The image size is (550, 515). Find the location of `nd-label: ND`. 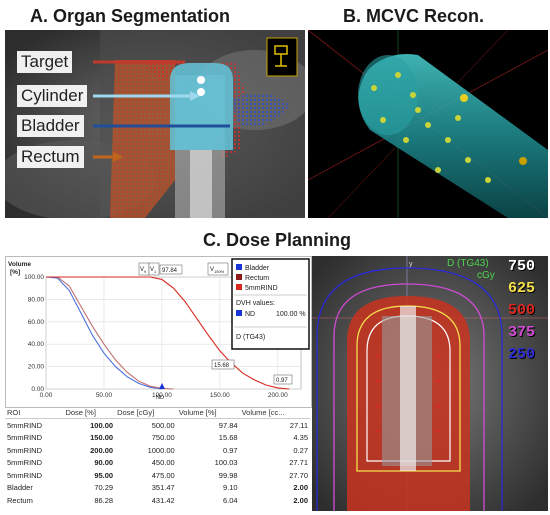

nd-label: ND is located at coordinates (250, 314).